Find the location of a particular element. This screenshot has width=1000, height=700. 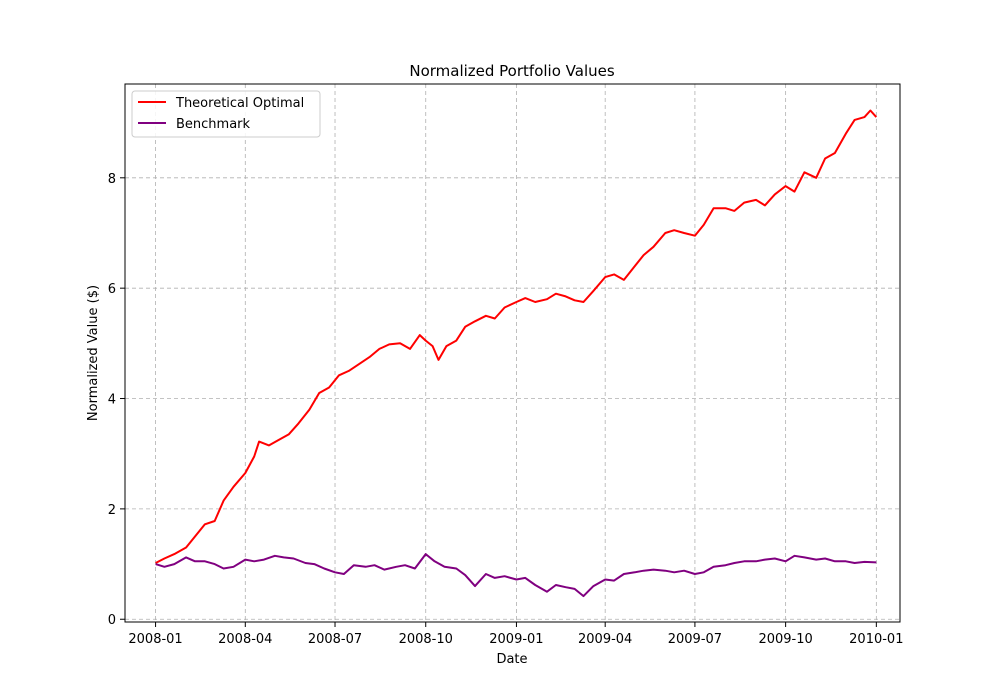

legend-label-theoretical-optimal: Theoretical Optimal is located at coordinates (239, 103).